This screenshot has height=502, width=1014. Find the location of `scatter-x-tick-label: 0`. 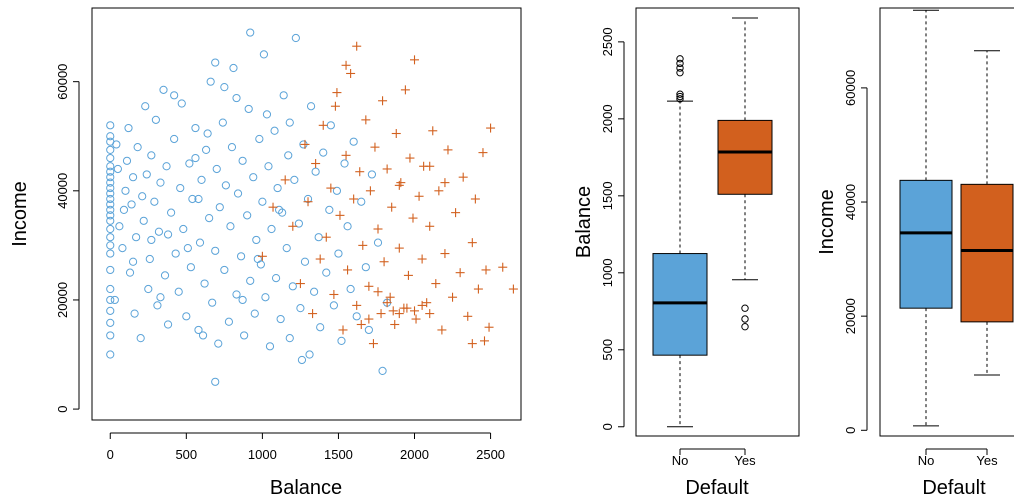

scatter-x-tick-label: 0 is located at coordinates (110, 454).